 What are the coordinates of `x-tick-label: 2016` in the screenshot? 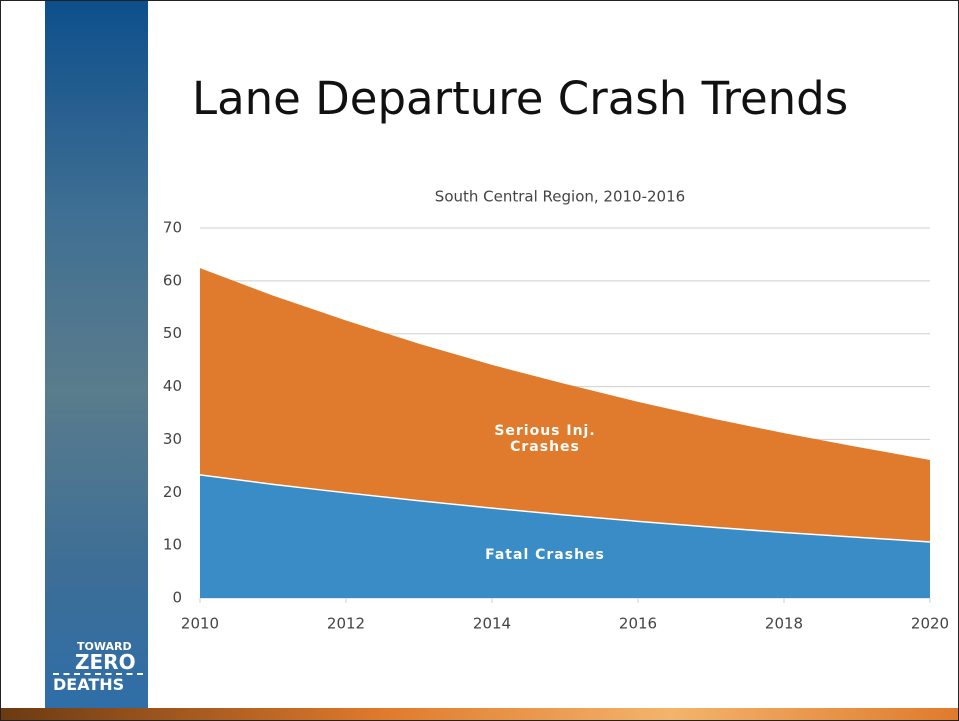 It's located at (638, 624).